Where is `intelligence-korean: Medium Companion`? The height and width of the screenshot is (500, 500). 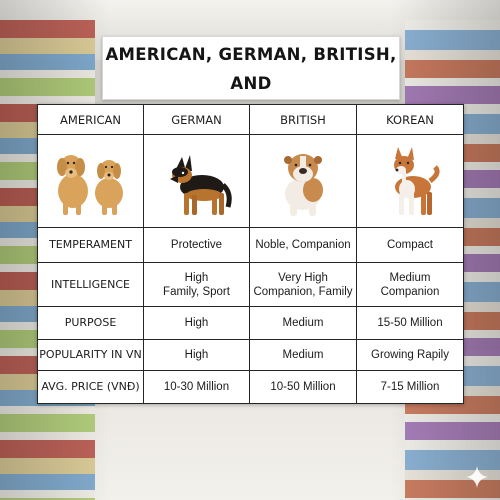 intelligence-korean: Medium Companion is located at coordinates (410, 284).